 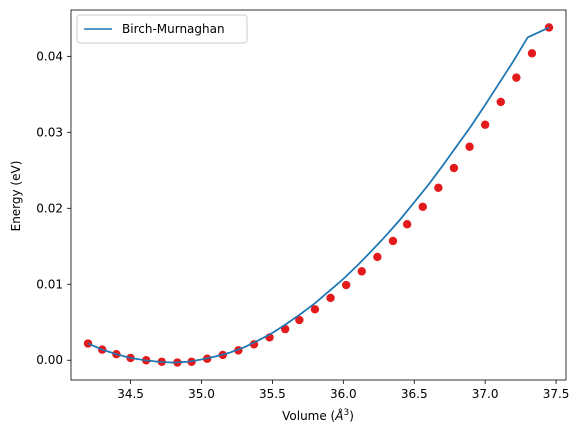 I want to click on y-axis: 0.00 0.01 0.02 0.03 0.04, so click(x=53, y=208).